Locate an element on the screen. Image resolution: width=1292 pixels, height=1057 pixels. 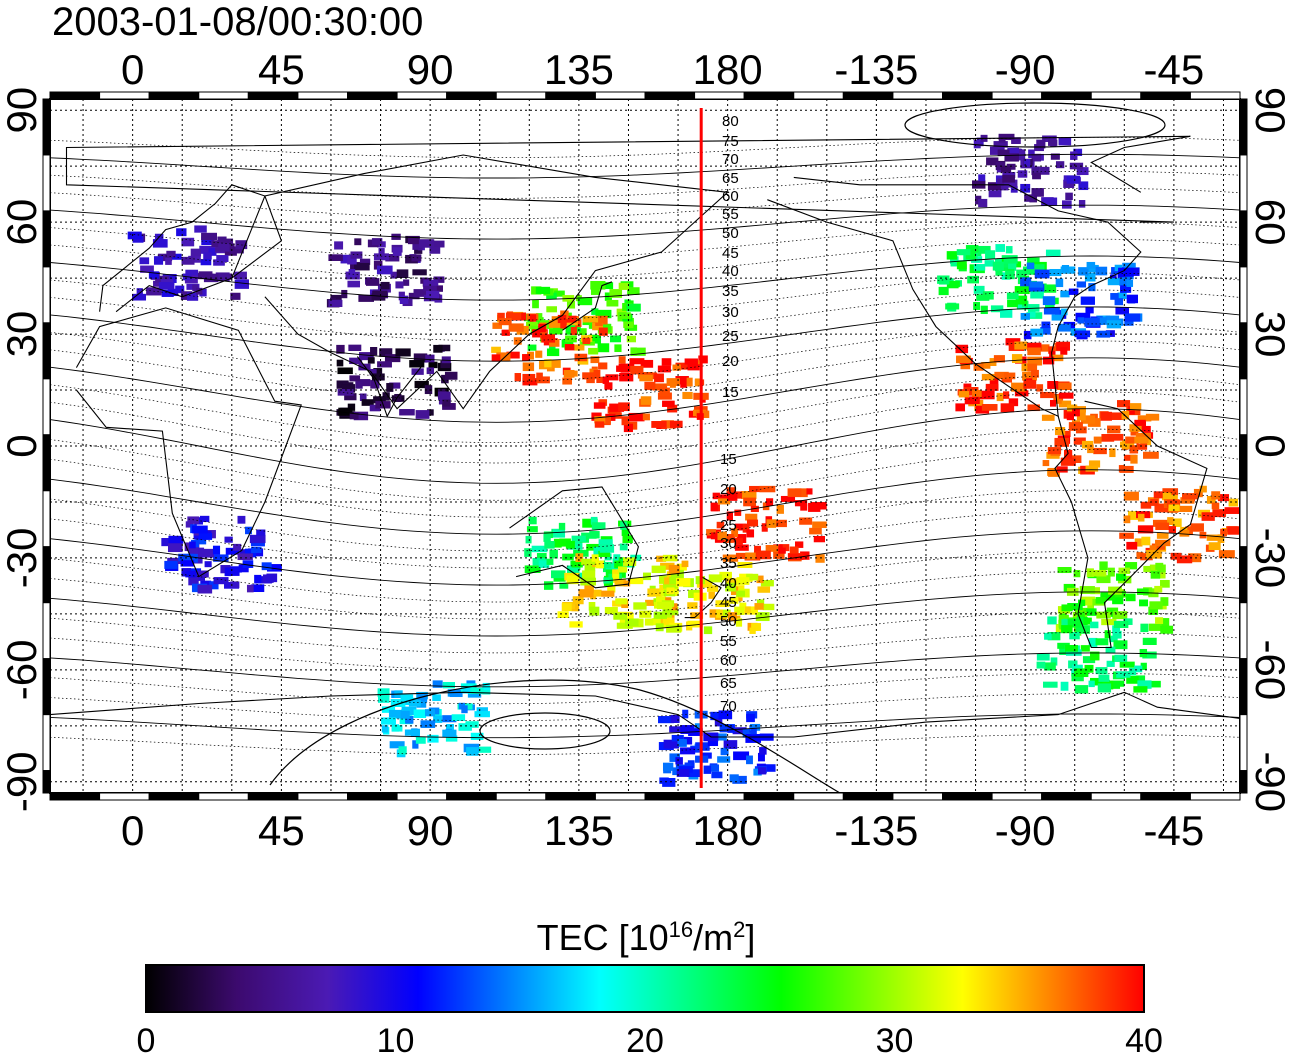
colorbar-title-exponent-1: 16 is located at coordinates (681, 929).